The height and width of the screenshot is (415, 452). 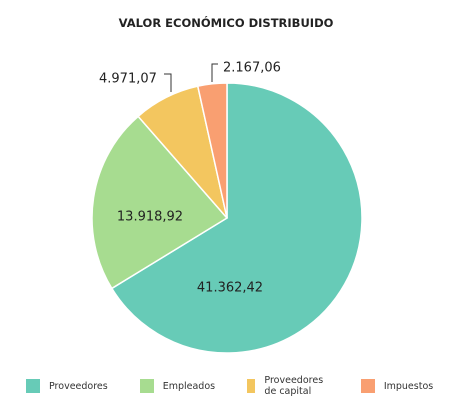 I want to click on data-label-impuestos: 2.167,06, so click(x=252, y=68).